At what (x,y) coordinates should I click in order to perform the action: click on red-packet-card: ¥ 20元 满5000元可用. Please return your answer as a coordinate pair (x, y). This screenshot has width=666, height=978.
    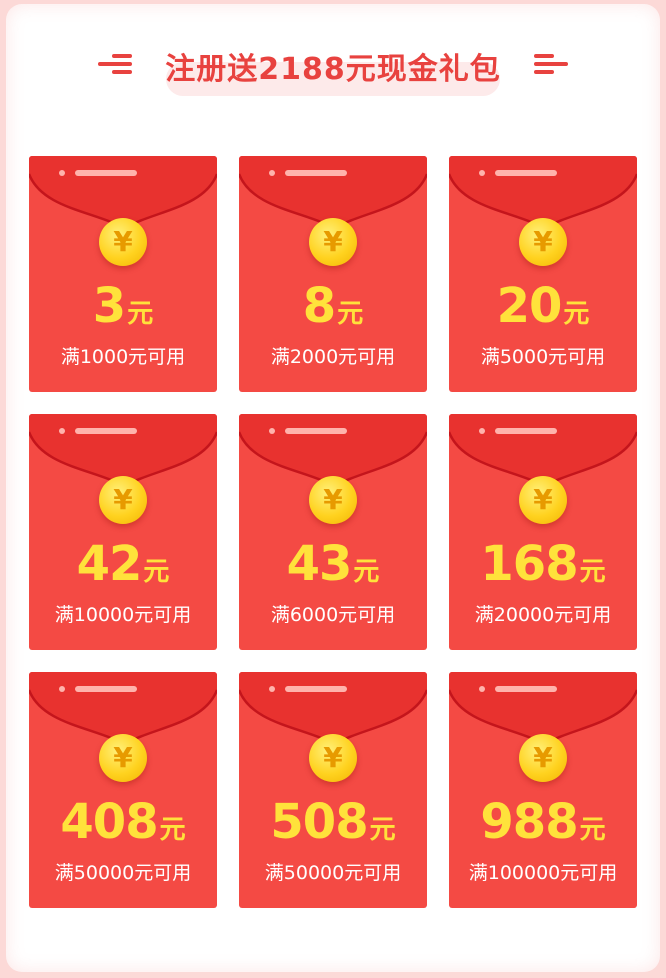
    Looking at the image, I should click on (543, 274).